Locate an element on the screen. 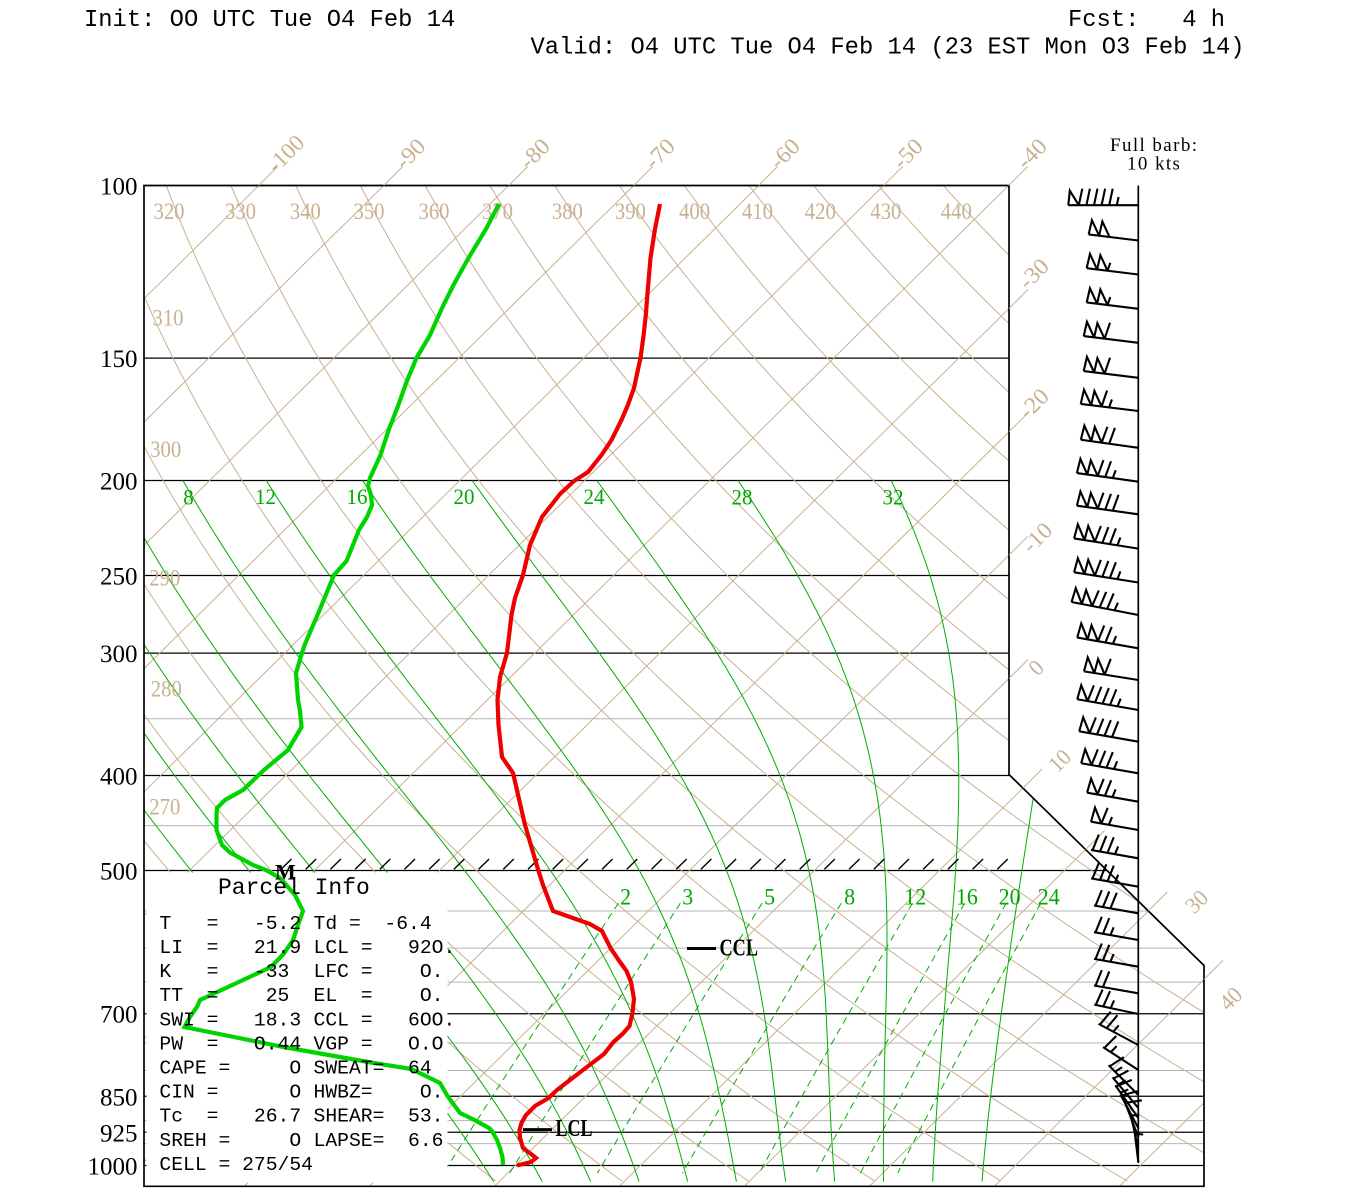 Image resolution: width=1350 pixels, height=1200 pixels. svg-text: 420 is located at coordinates (820, 211).